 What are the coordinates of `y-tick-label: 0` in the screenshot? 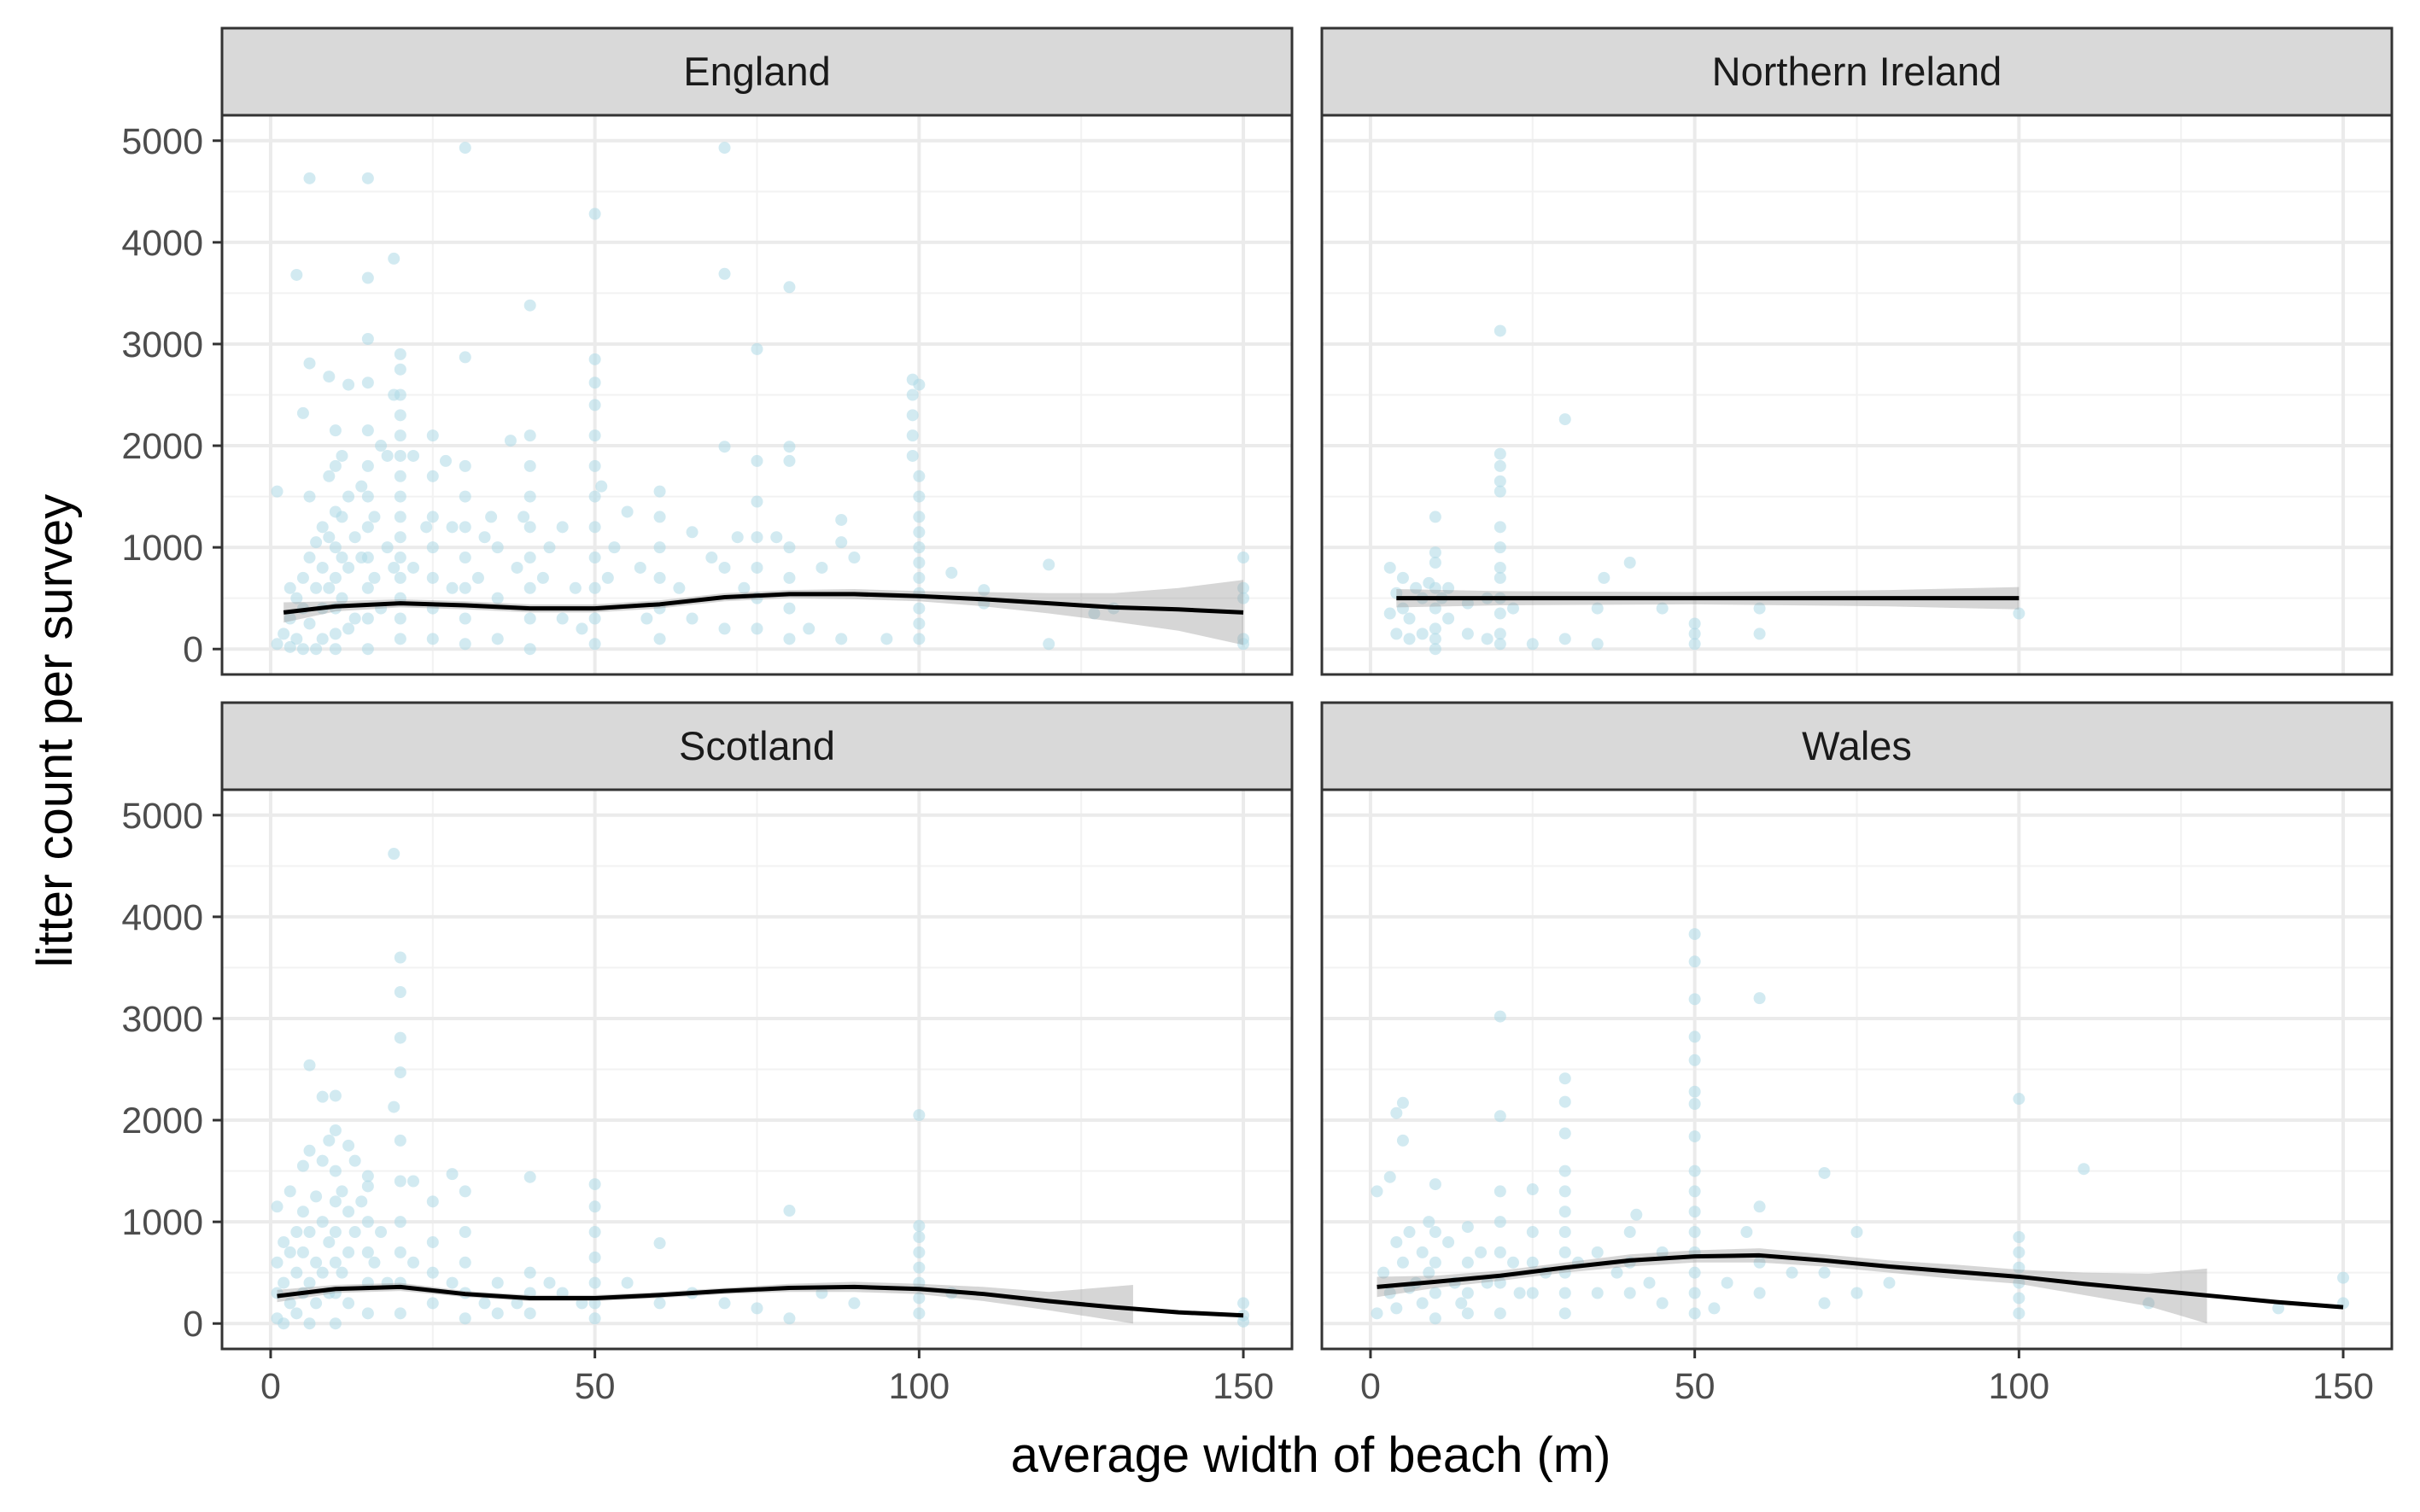 It's located at (193, 649).